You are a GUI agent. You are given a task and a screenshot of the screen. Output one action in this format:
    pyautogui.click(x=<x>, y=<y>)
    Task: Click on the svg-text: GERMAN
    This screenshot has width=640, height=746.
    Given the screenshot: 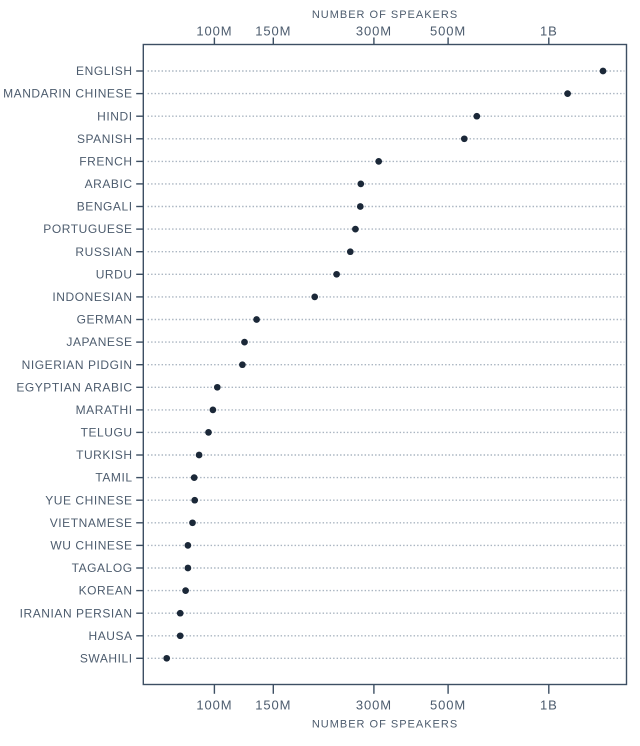 What is the action you would take?
    pyautogui.click(x=105, y=320)
    